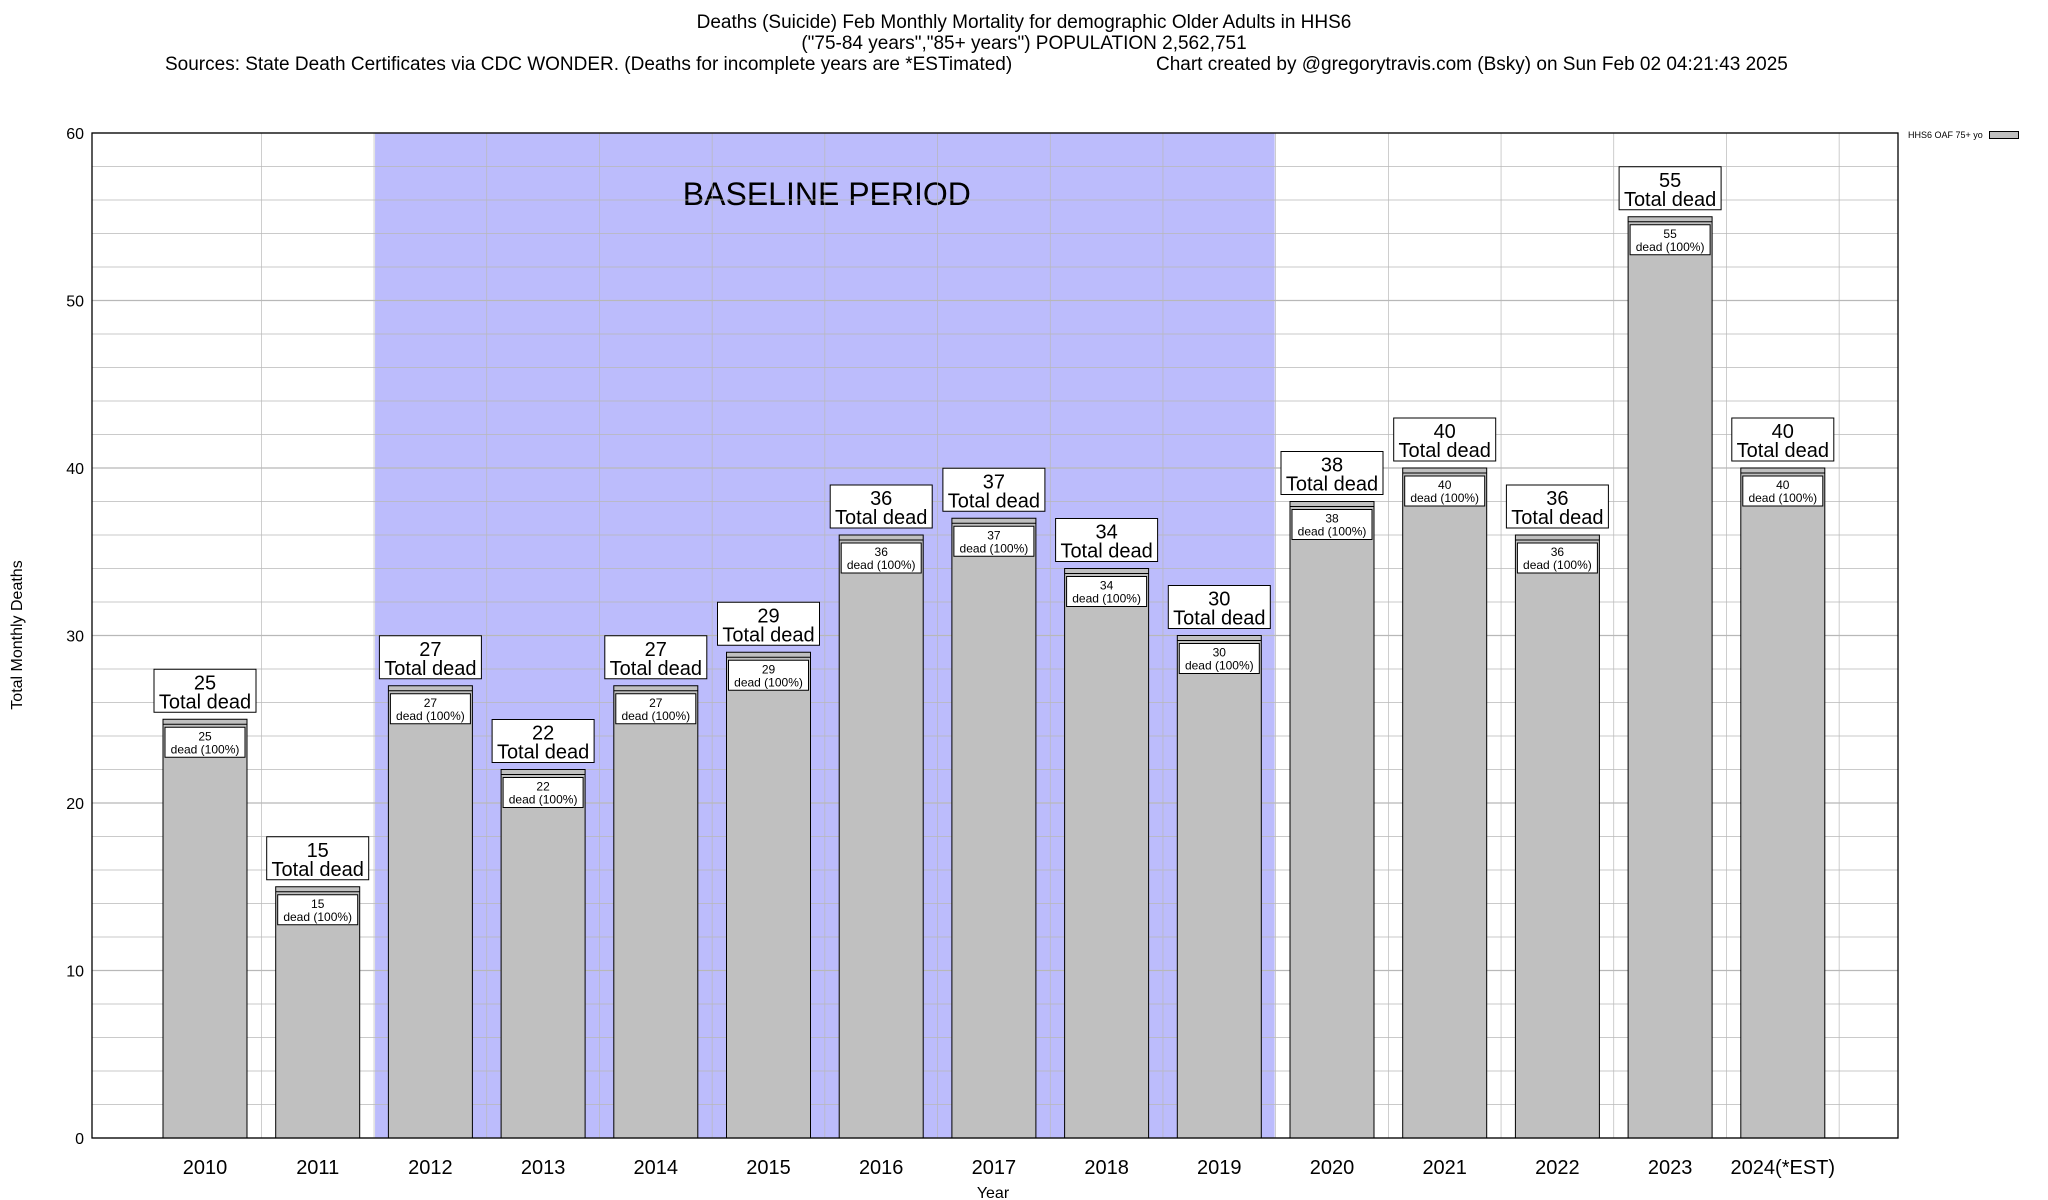 The width and height of the screenshot is (2048, 1200). Describe the element at coordinates (1444, 1168) in the screenshot. I see `x-tick-label: 2021` at that location.